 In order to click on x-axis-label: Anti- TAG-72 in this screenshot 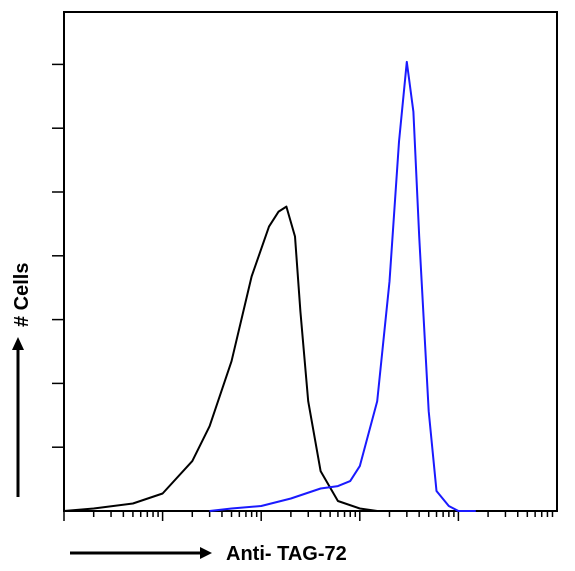, I will do `click(286, 554)`.